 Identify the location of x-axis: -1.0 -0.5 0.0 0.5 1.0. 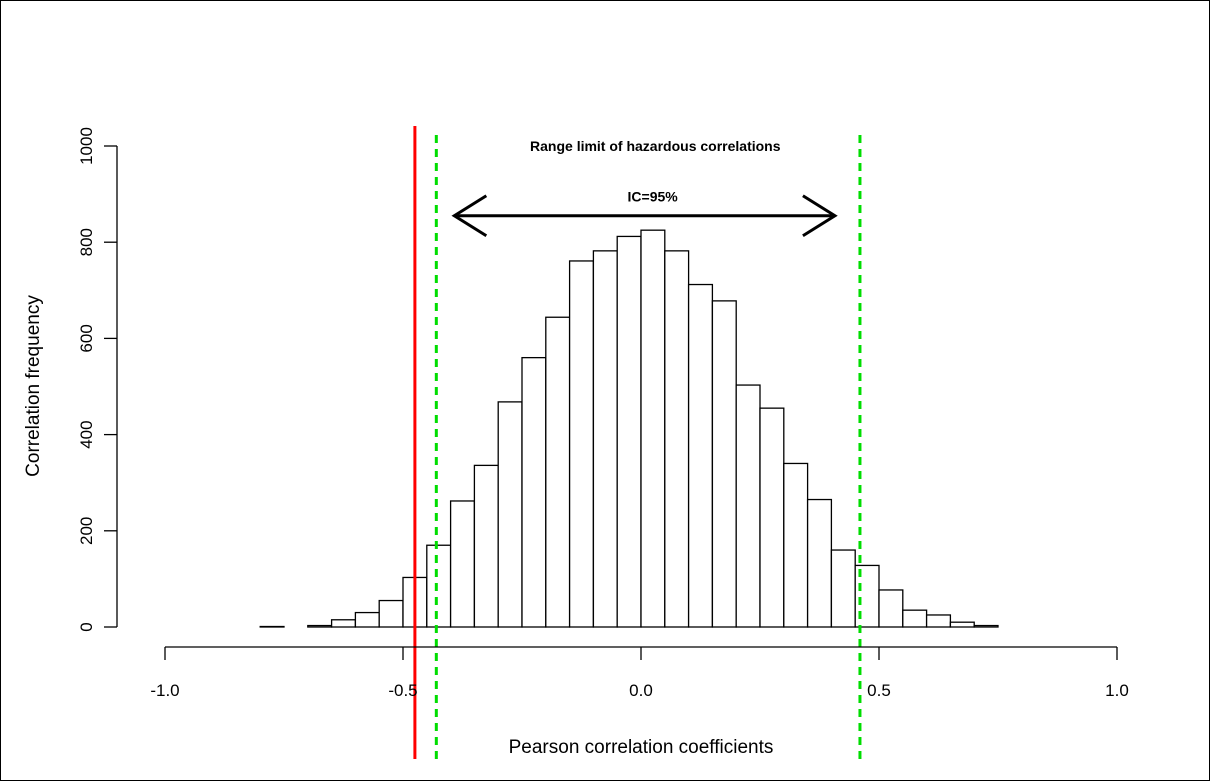
(639, 673).